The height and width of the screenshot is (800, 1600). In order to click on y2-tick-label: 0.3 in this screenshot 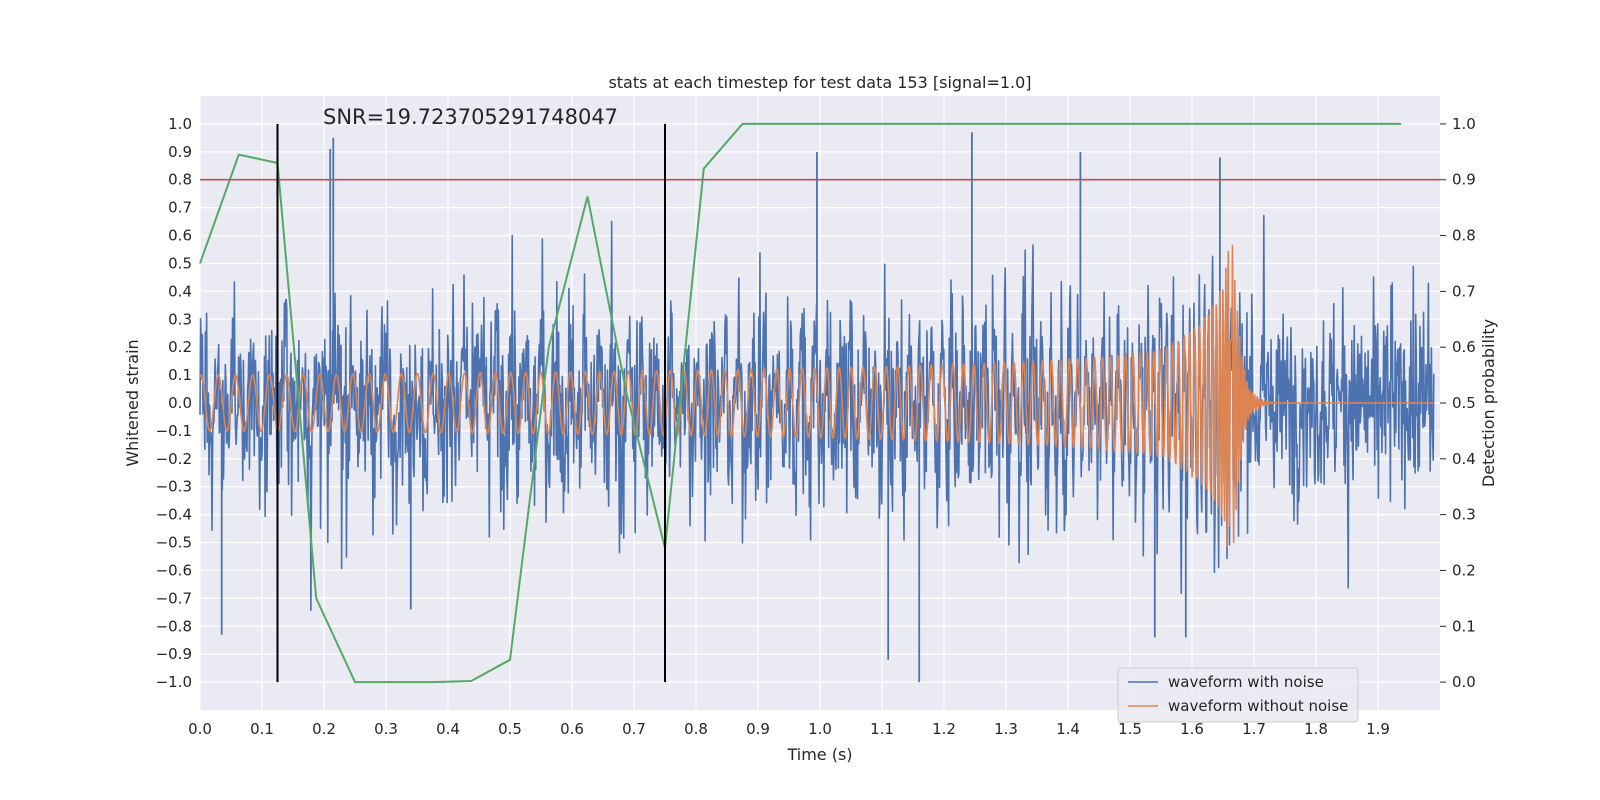, I will do `click(1464, 515)`.